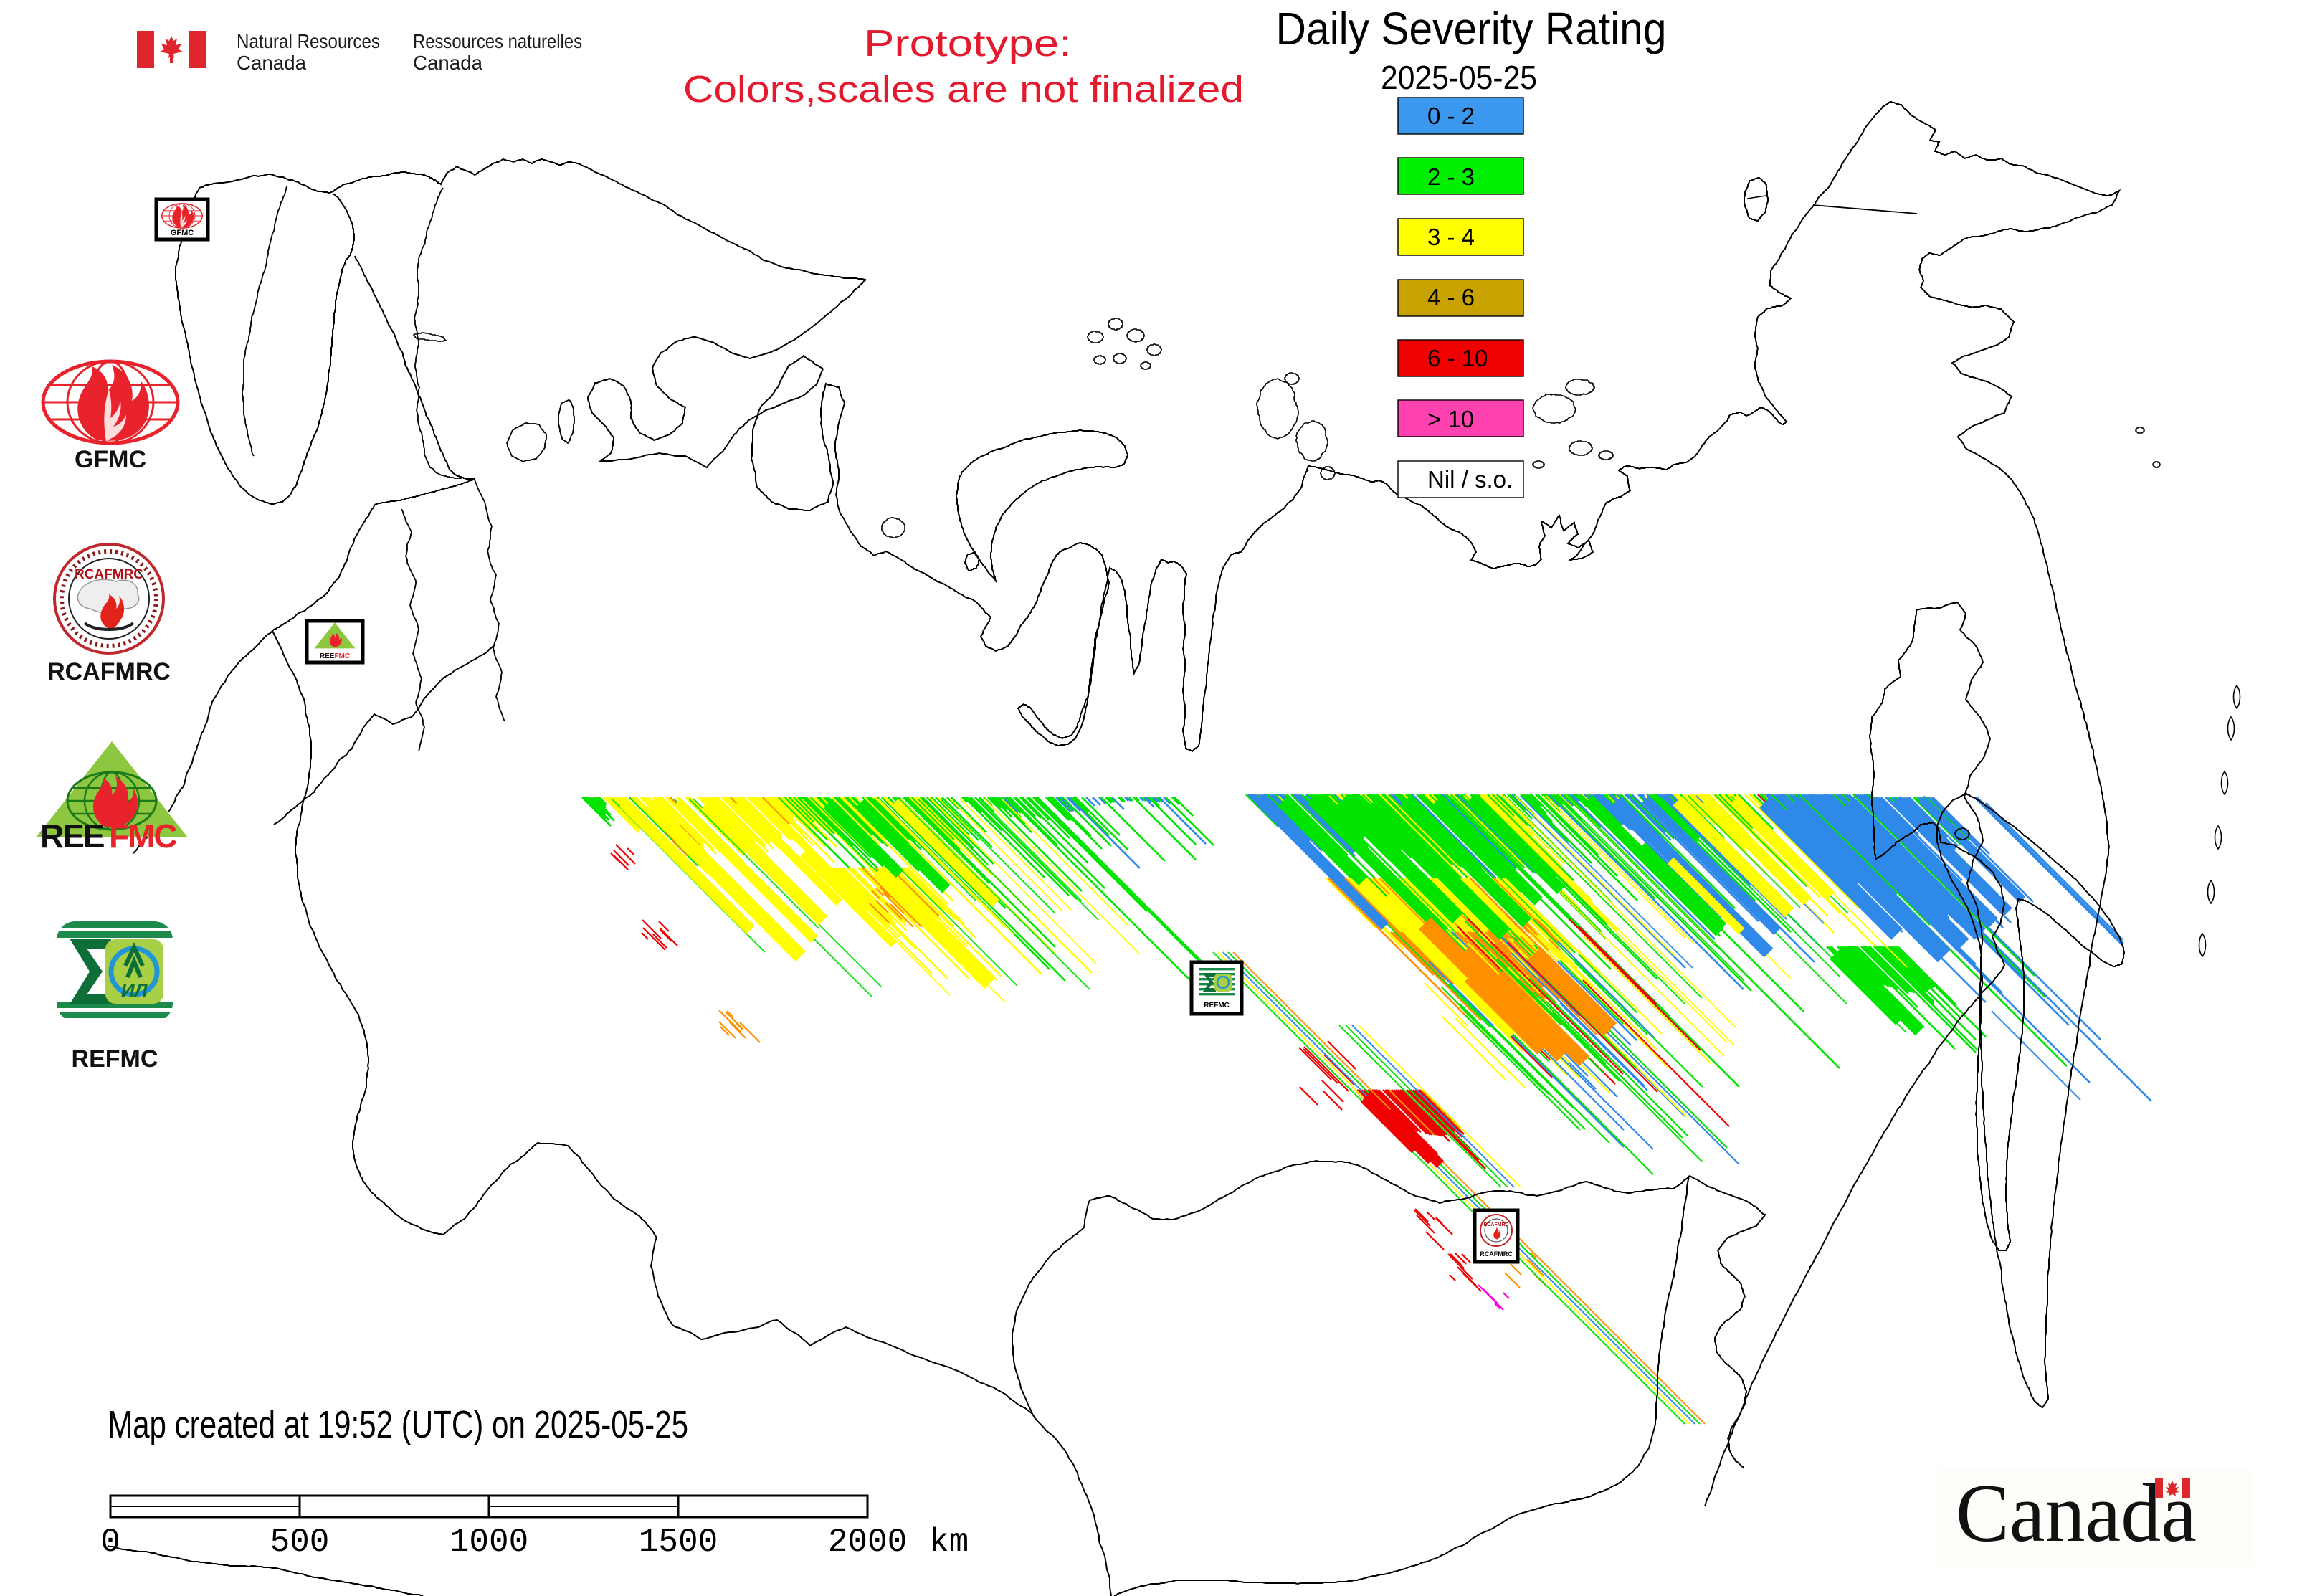  What do you see at coordinates (489, 1542) in the screenshot?
I see `svg-text: 1000` at bounding box center [489, 1542].